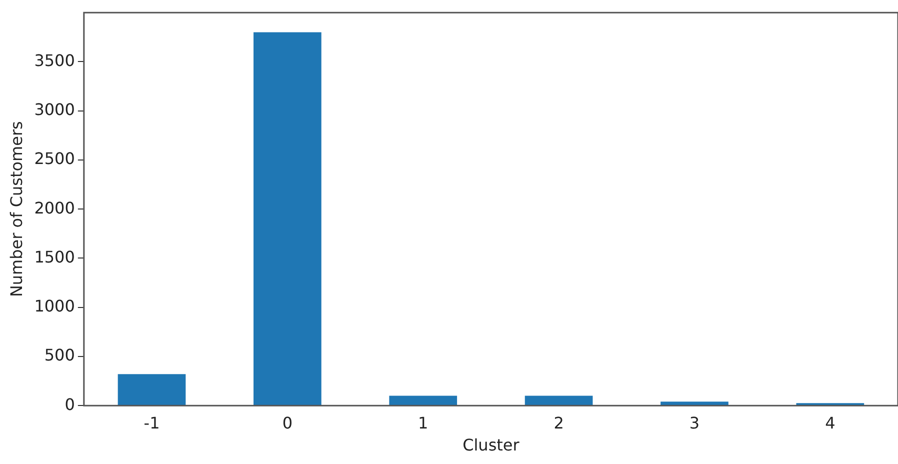  Describe the element at coordinates (54, 110) in the screenshot. I see `y-tick-label: 3000` at that location.